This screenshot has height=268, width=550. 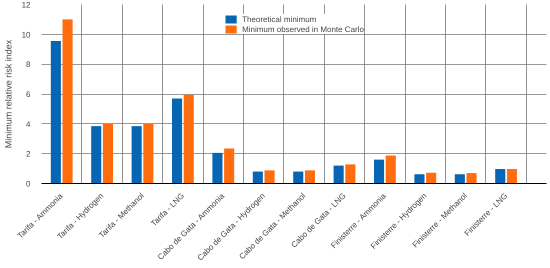 I want to click on legend-label: Theoretical minimum, so click(x=279, y=19).